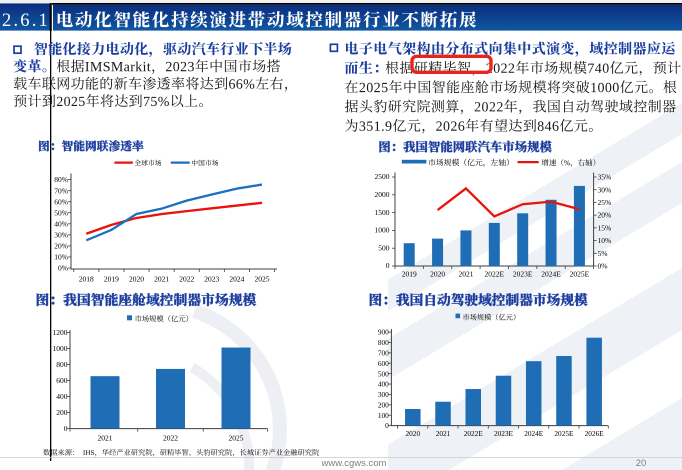  What do you see at coordinates (60, 332) in the screenshot?
I see `svg-text: 1200` at bounding box center [60, 332].